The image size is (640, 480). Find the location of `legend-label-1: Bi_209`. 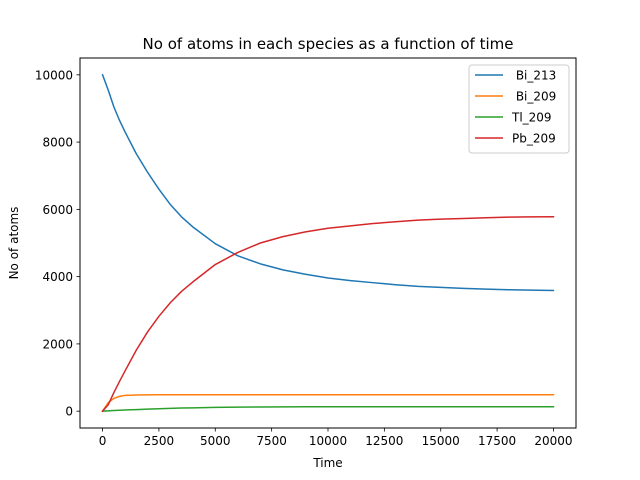

legend-label-1: Bi_209 is located at coordinates (534, 97).